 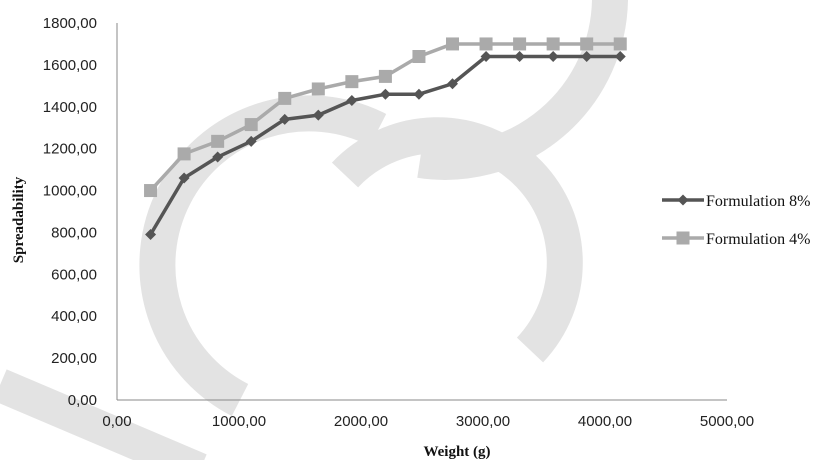 I want to click on x-axis-label: Weight (g), so click(x=456, y=452).